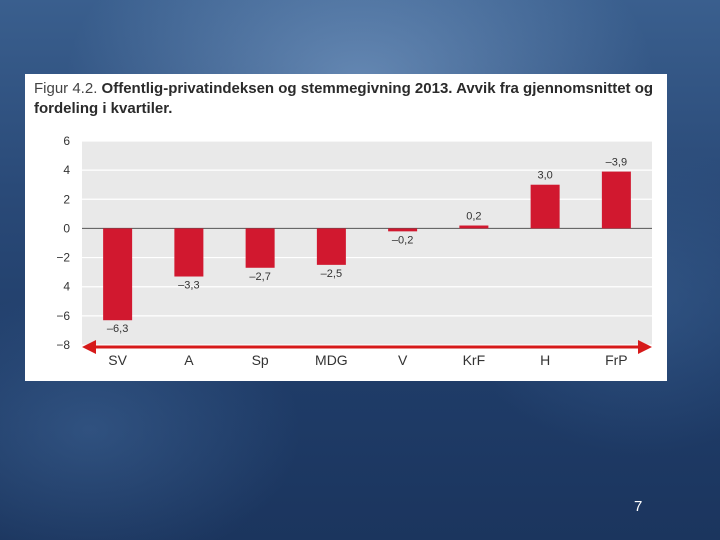 The image size is (720, 540). What do you see at coordinates (118, 274) in the screenshot?
I see `bar-sv` at bounding box center [118, 274].